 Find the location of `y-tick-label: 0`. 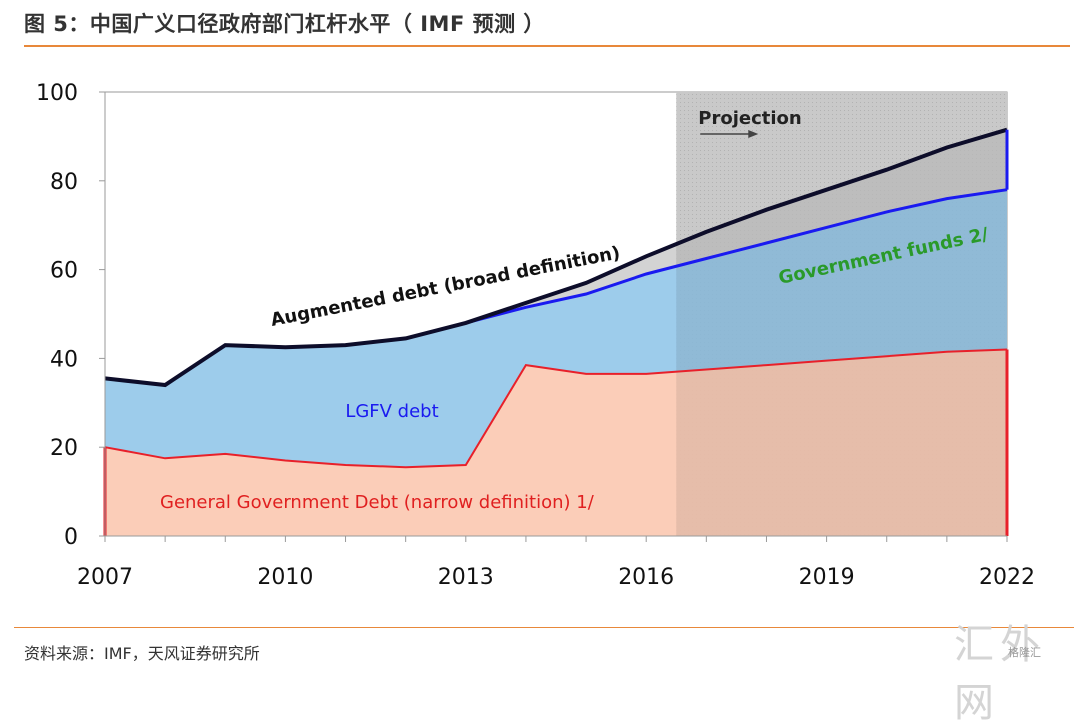

y-tick-label: 0 is located at coordinates (71, 537).